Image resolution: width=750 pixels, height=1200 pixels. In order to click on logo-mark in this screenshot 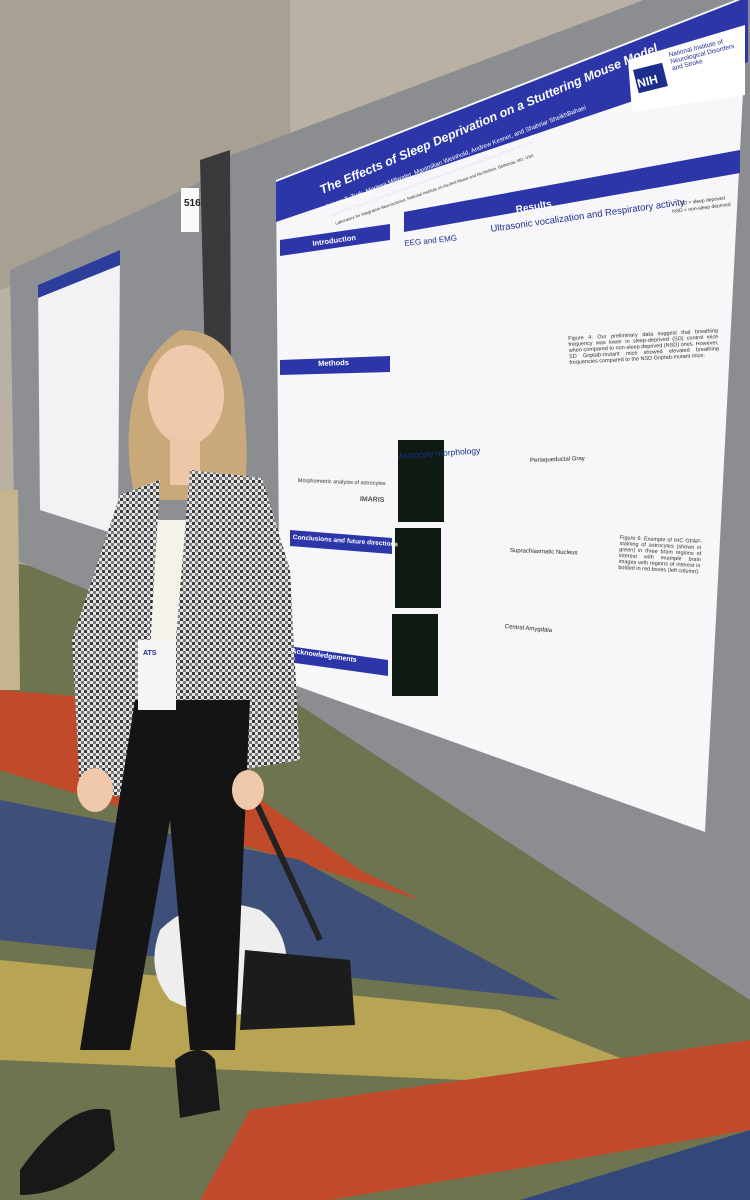, I will do `click(650, 78)`.